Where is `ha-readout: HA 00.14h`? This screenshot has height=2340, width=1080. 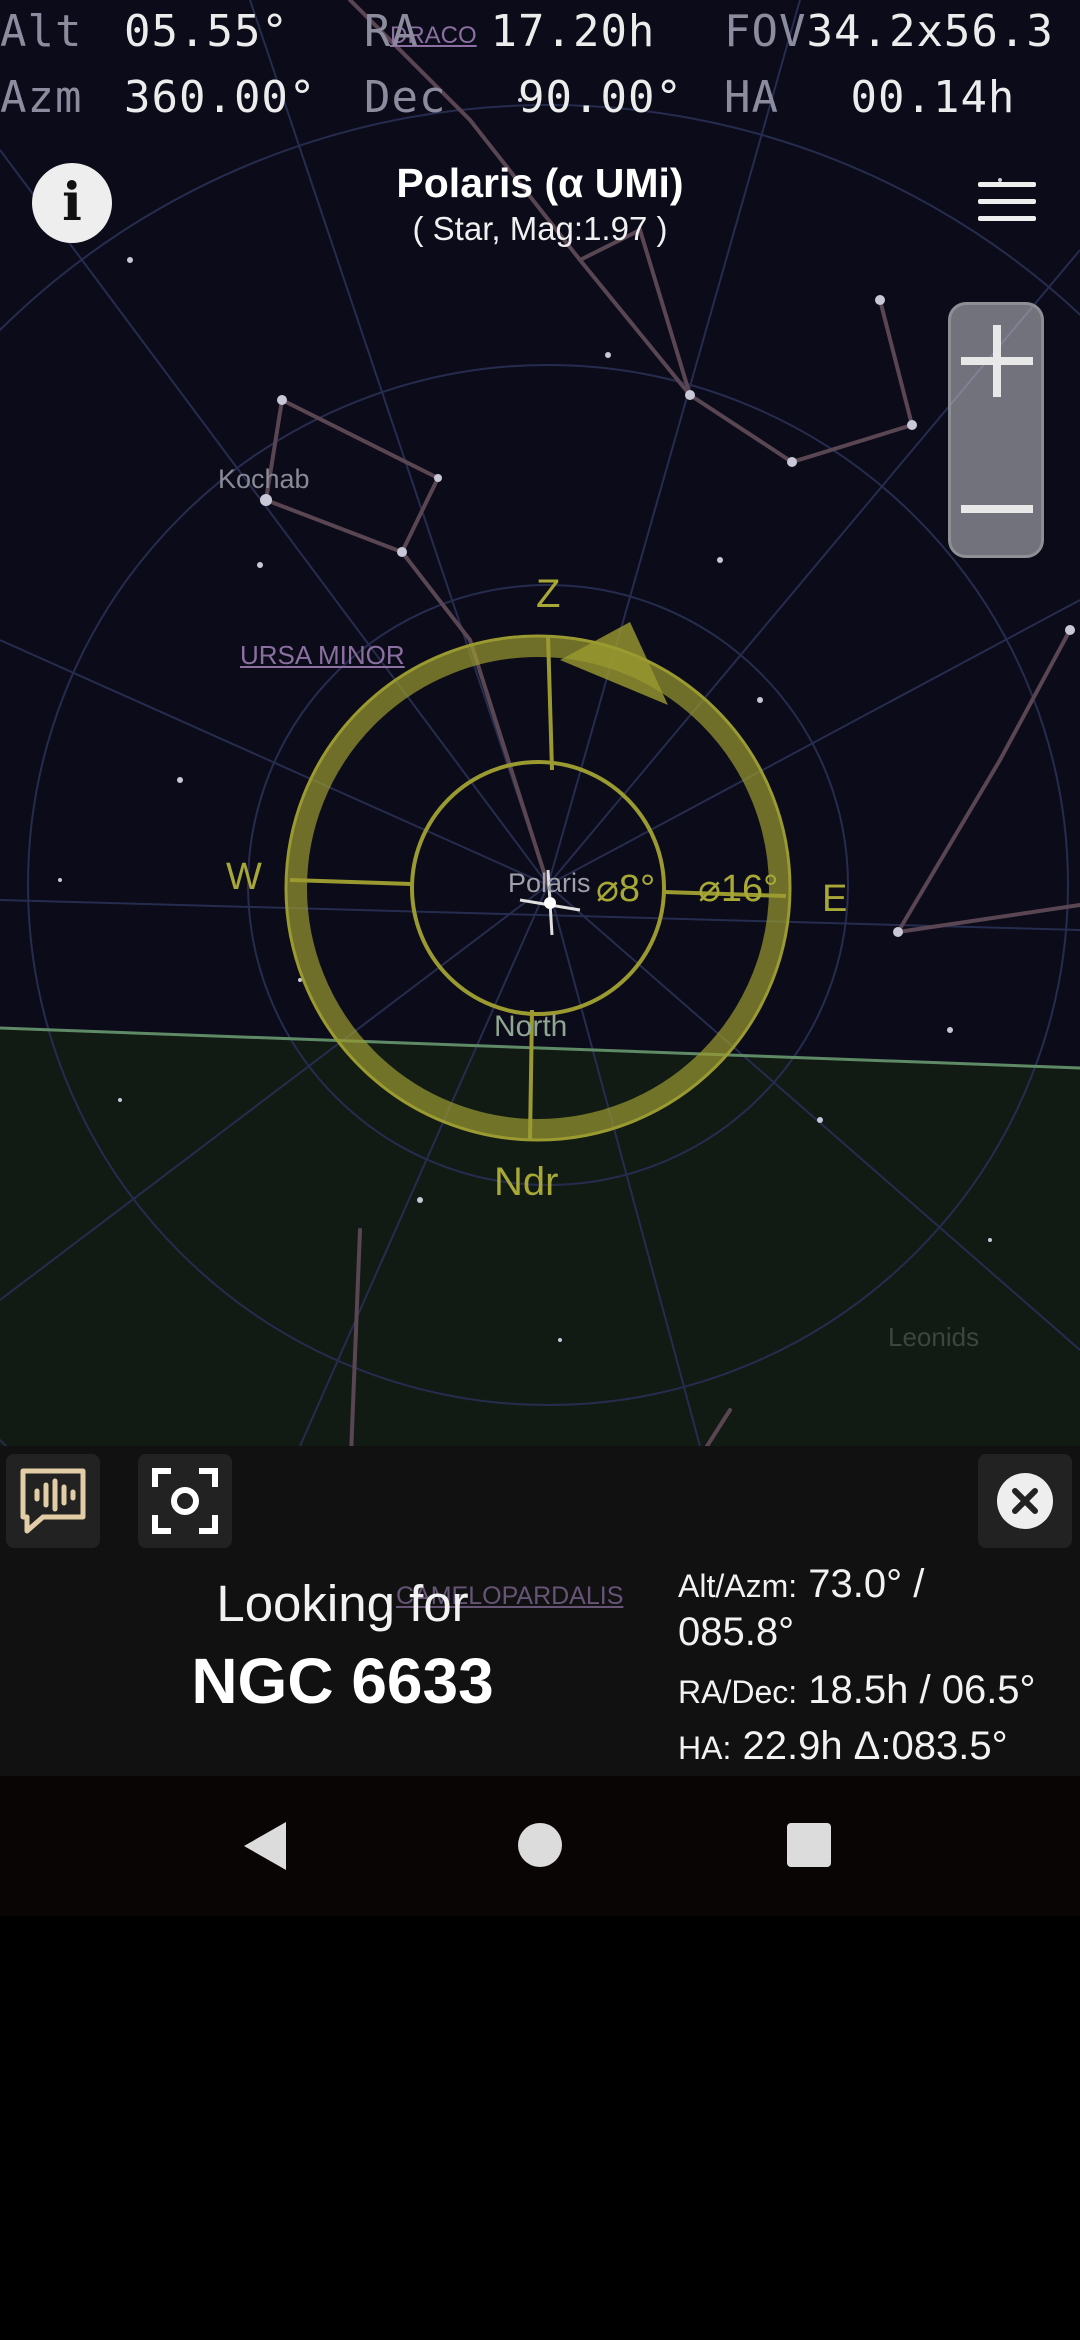
ha-readout: HA 00.14h is located at coordinates (869, 97).